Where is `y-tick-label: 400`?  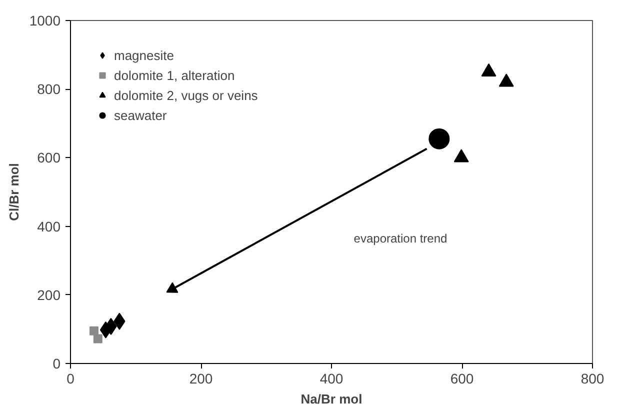
y-tick-label: 400 is located at coordinates (49, 226).